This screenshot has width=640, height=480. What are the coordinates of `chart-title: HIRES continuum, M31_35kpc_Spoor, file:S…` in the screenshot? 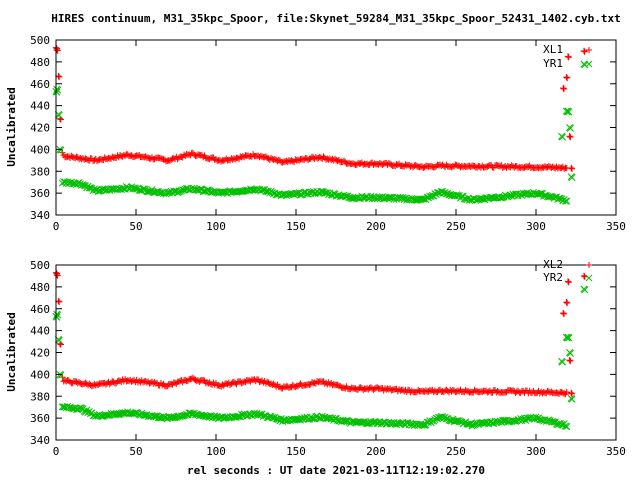 It's located at (336, 18).